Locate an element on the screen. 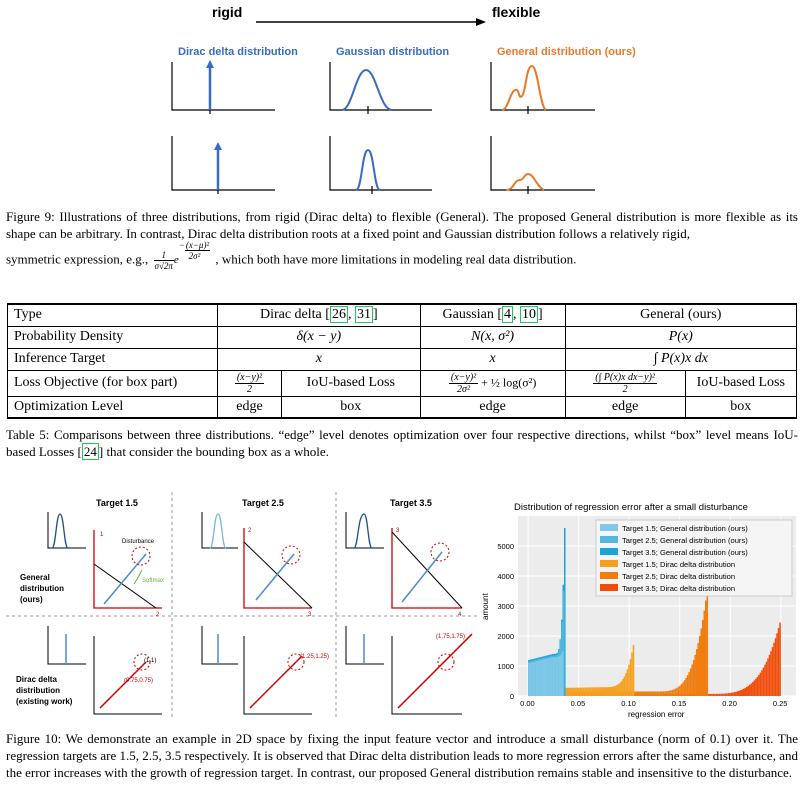  svg-text: 2 is located at coordinates (250, 531).